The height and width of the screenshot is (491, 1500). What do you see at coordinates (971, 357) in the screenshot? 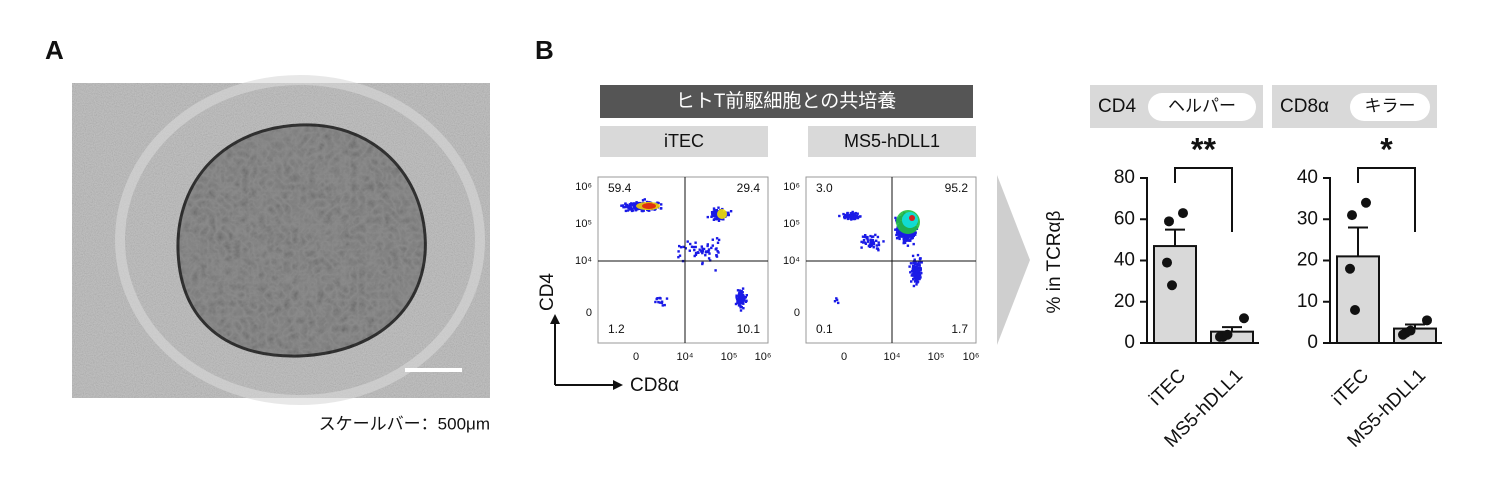
I see `x-tick-label: 10⁶` at bounding box center [971, 357].